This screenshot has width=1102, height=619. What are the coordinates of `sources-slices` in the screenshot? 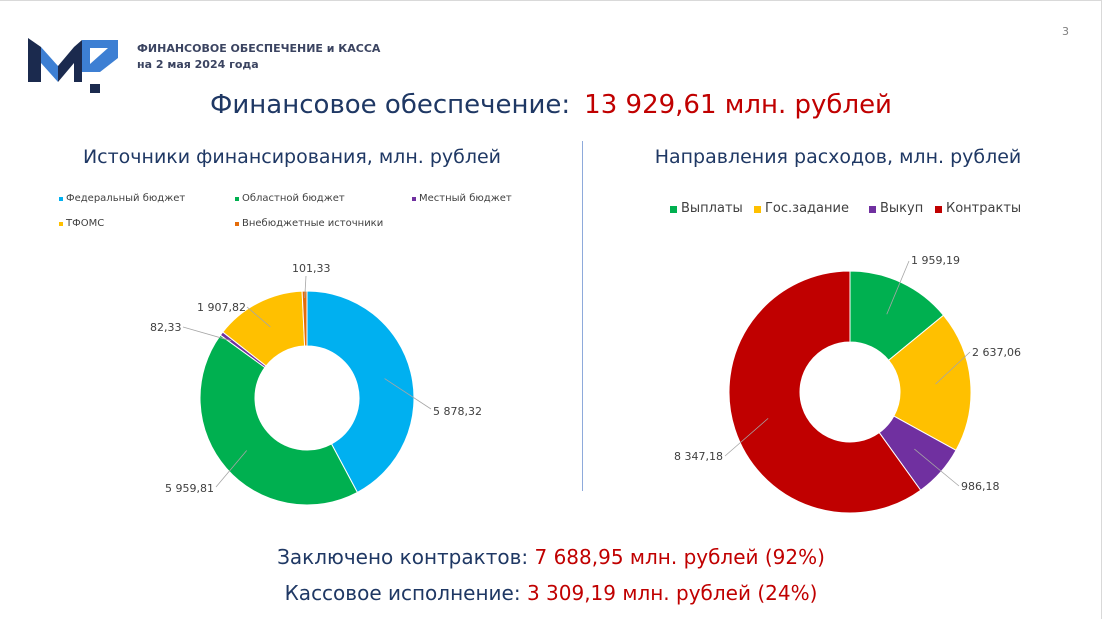 It's located at (307, 398).